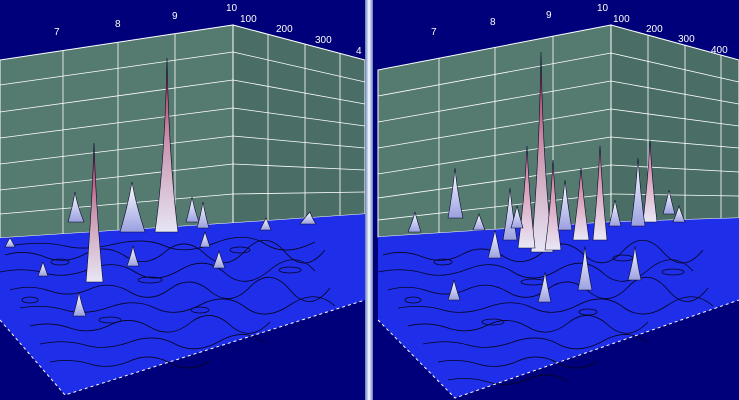 This screenshot has height=400, width=739. Describe the element at coordinates (369, 200) in the screenshot. I see `panel-splitter` at that location.